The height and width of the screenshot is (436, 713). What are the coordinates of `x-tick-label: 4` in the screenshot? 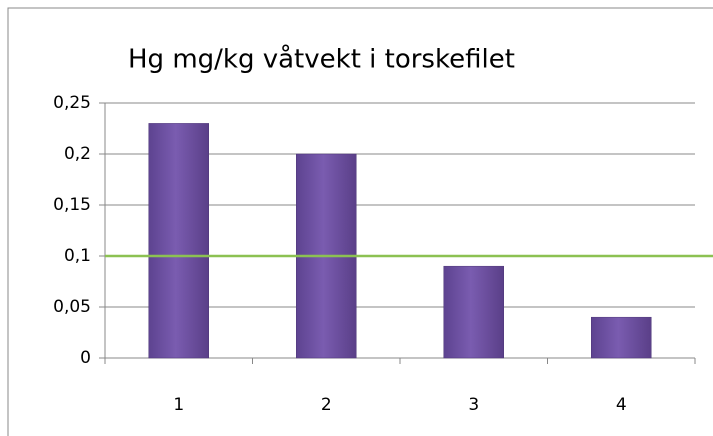 It's located at (621, 405).